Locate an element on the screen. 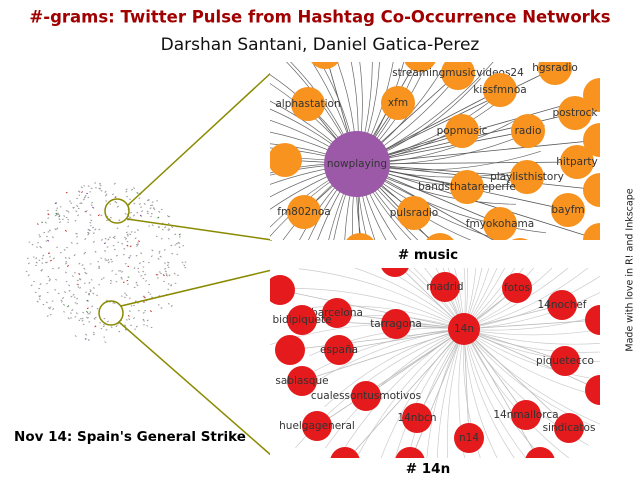  node-label: kissfmnoa is located at coordinates (499, 90).